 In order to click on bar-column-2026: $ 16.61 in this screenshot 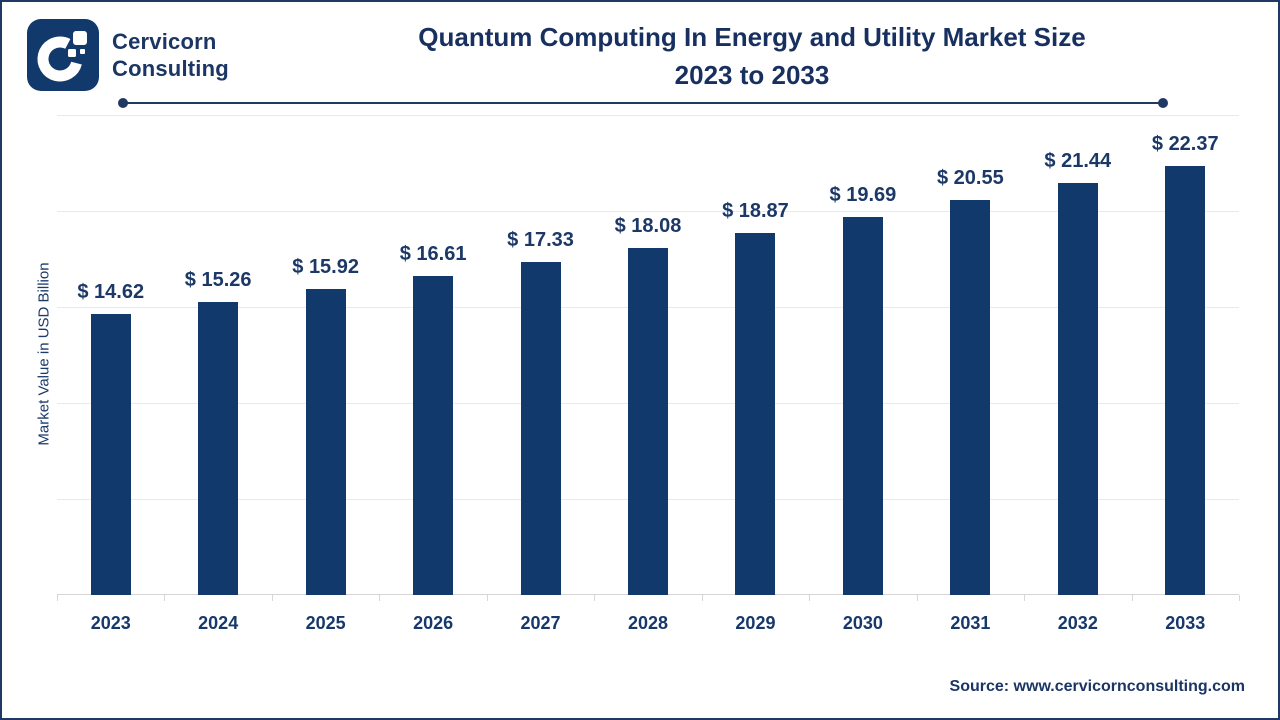, I will do `click(432, 355)`.